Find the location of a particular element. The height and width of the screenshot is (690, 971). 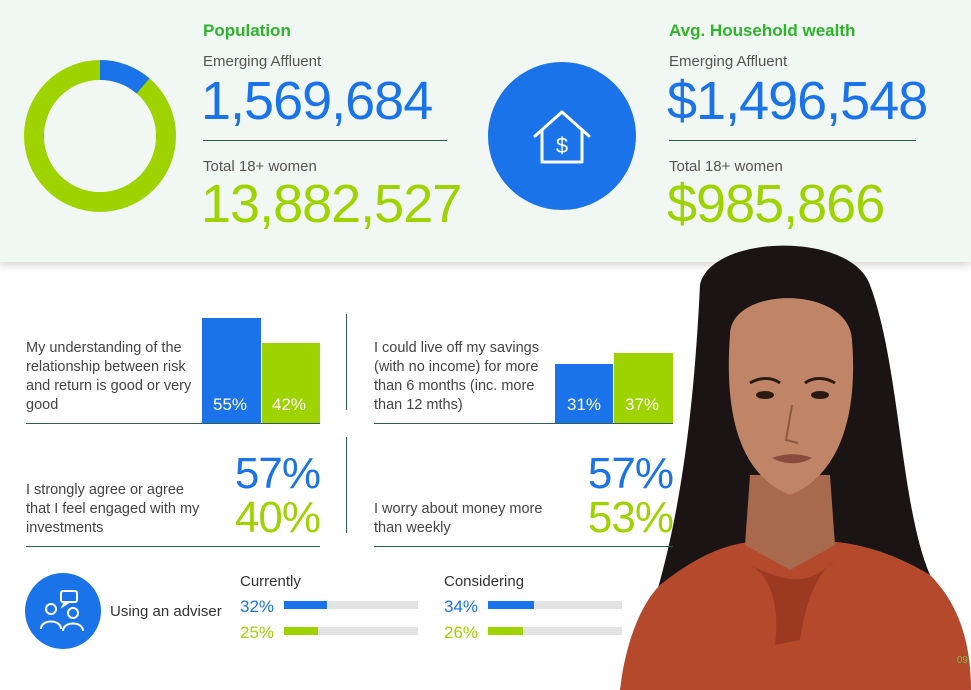

wealth-total-value: $985,866 is located at coordinates (776, 204).